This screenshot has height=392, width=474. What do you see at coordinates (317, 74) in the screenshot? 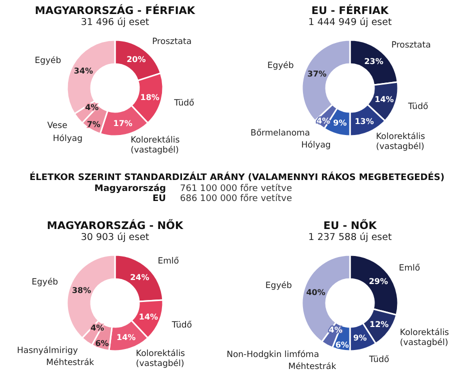
I see `data-label: 37%` at bounding box center [317, 74].